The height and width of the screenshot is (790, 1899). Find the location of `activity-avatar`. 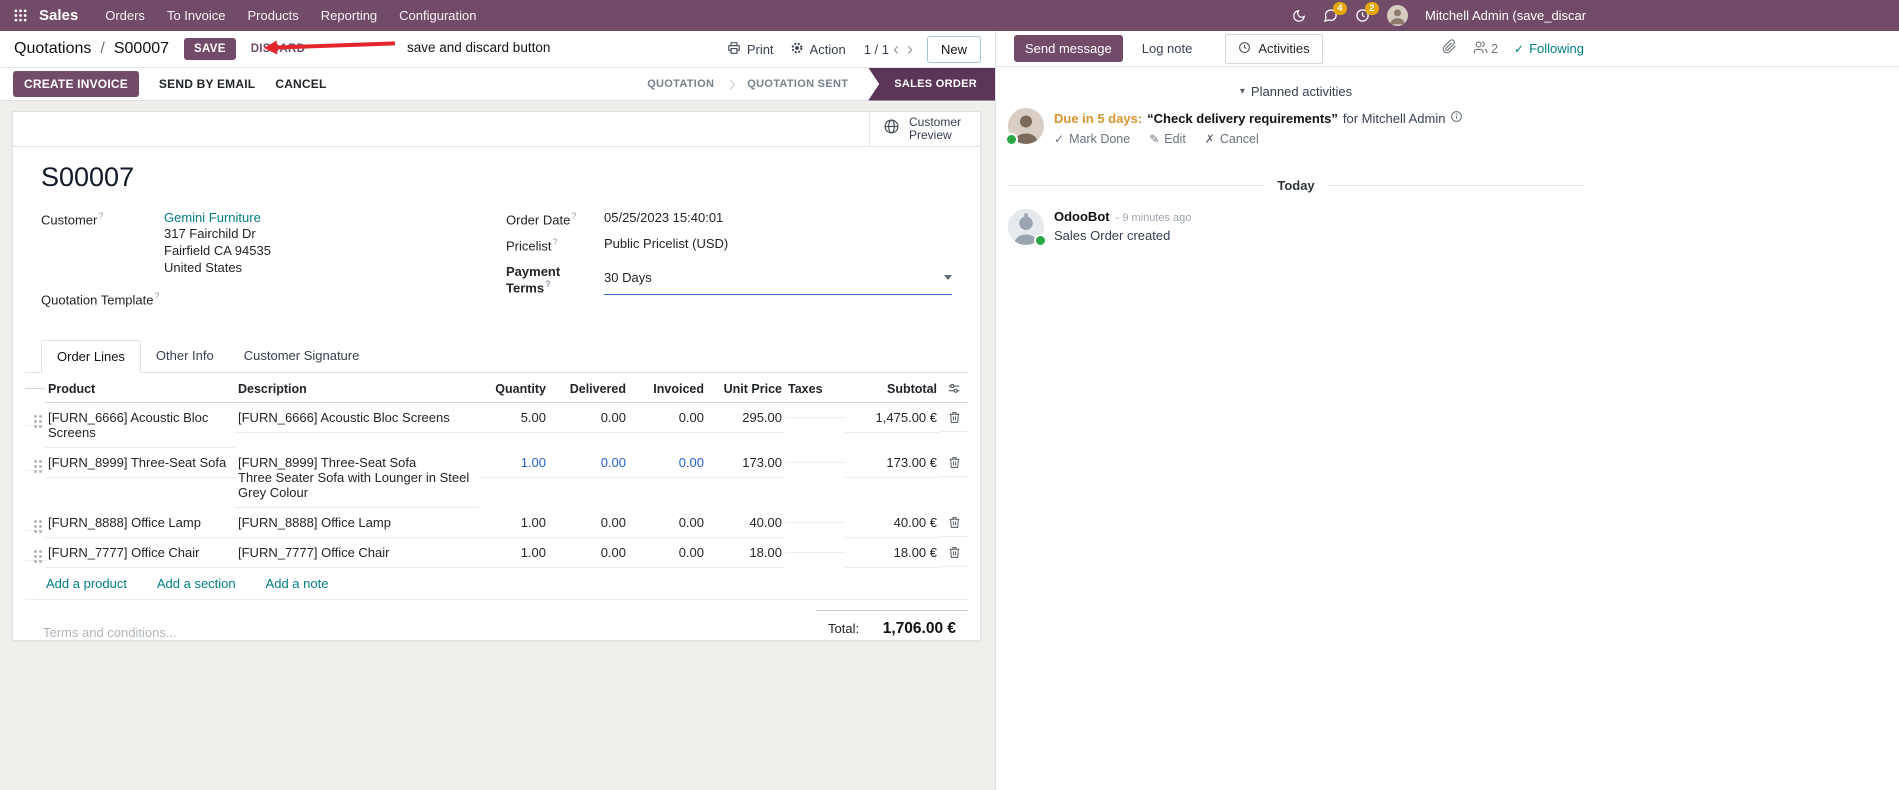

activity-avatar is located at coordinates (1024, 127).